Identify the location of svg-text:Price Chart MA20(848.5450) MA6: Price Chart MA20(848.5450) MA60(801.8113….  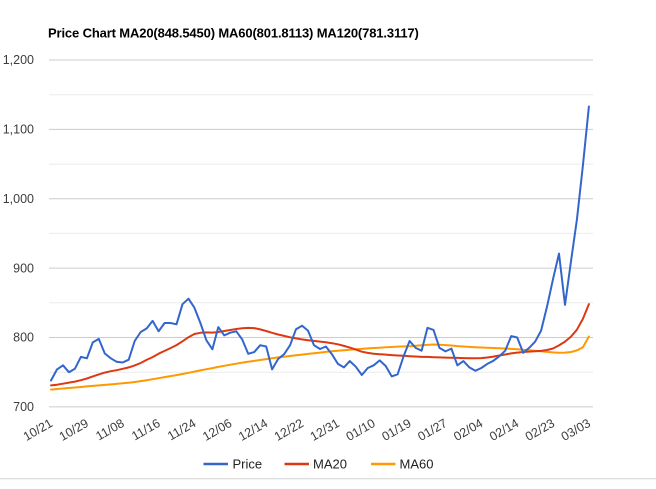
(233, 33).